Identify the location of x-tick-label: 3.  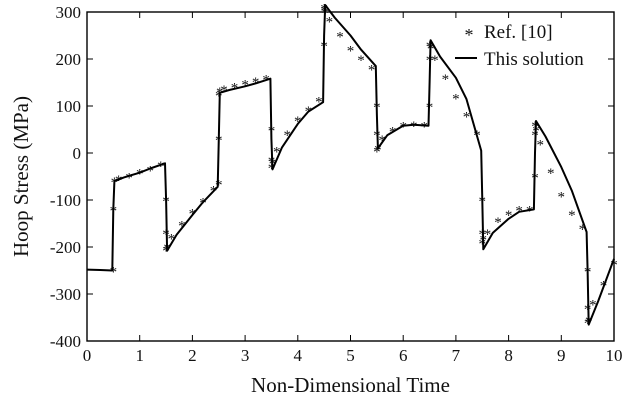
(245, 355).